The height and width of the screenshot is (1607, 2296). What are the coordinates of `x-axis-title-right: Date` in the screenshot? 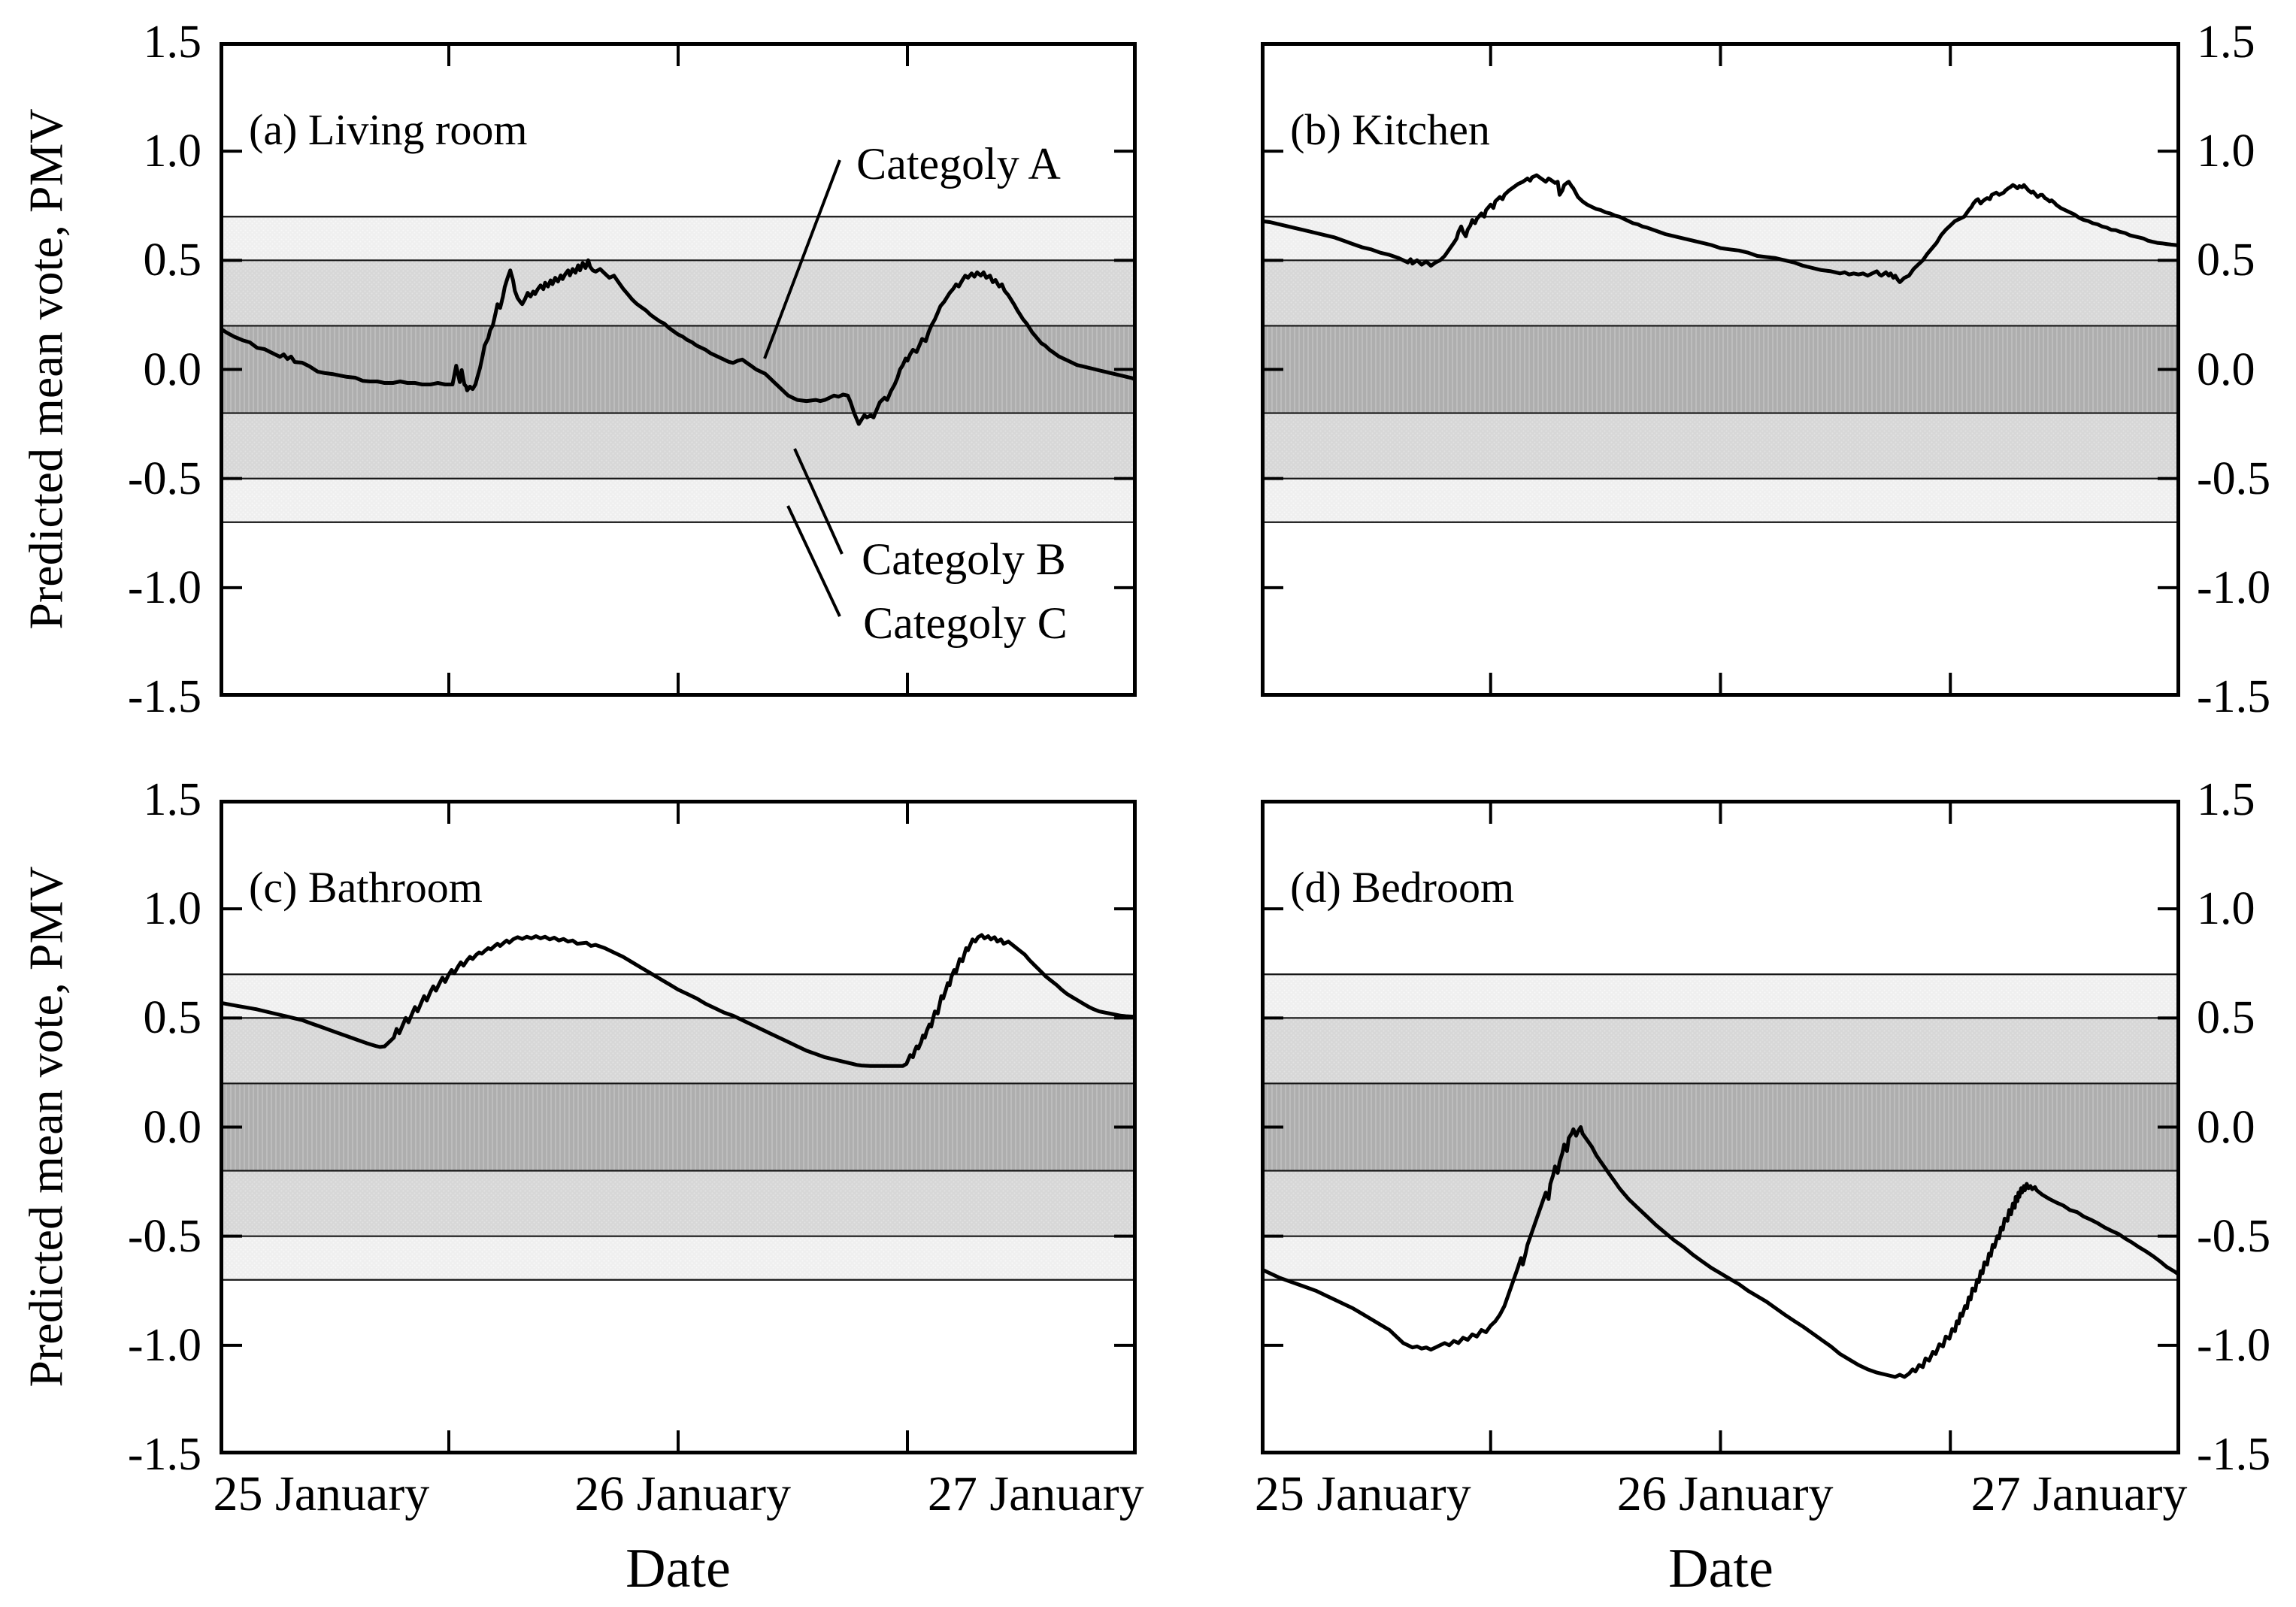 It's located at (1721, 1568).